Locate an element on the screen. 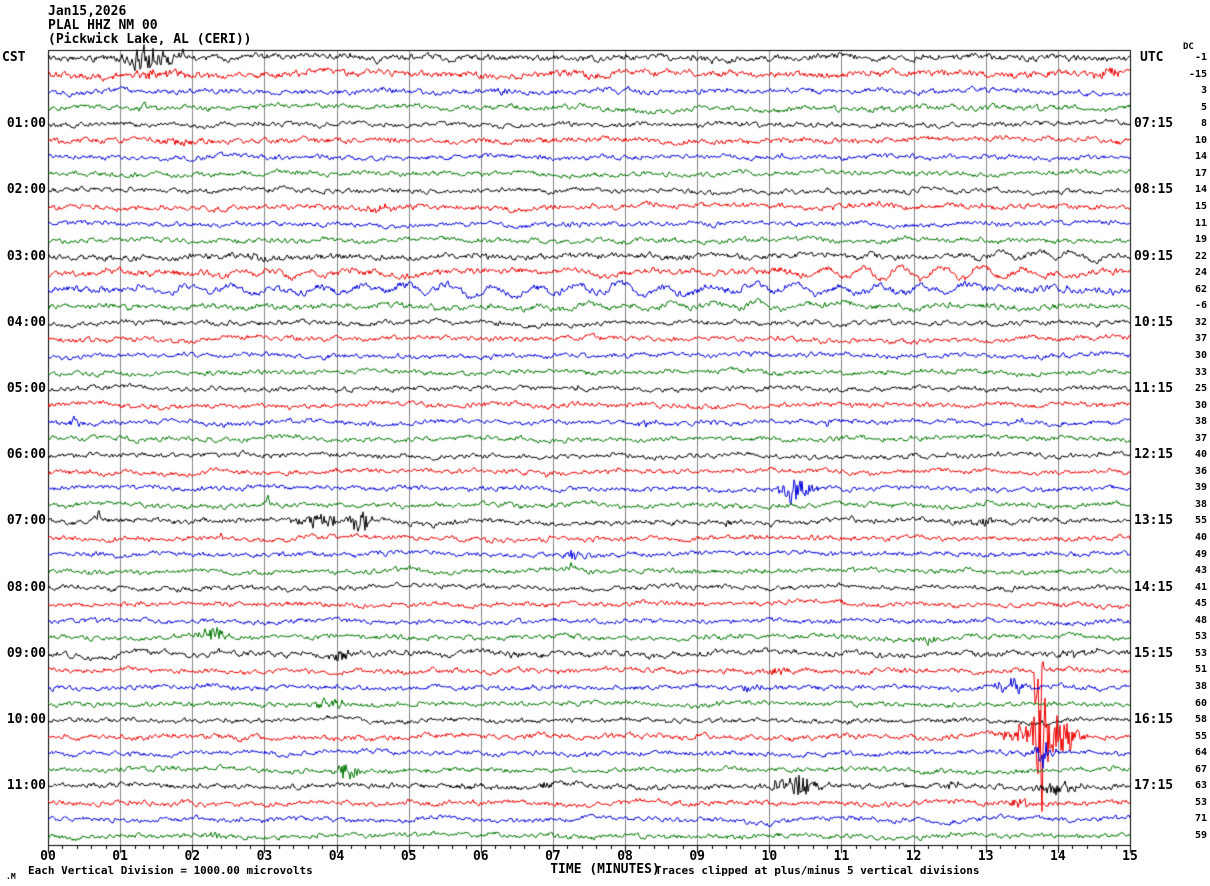  dc-offset-value: 45 is located at coordinates (1200, 604).